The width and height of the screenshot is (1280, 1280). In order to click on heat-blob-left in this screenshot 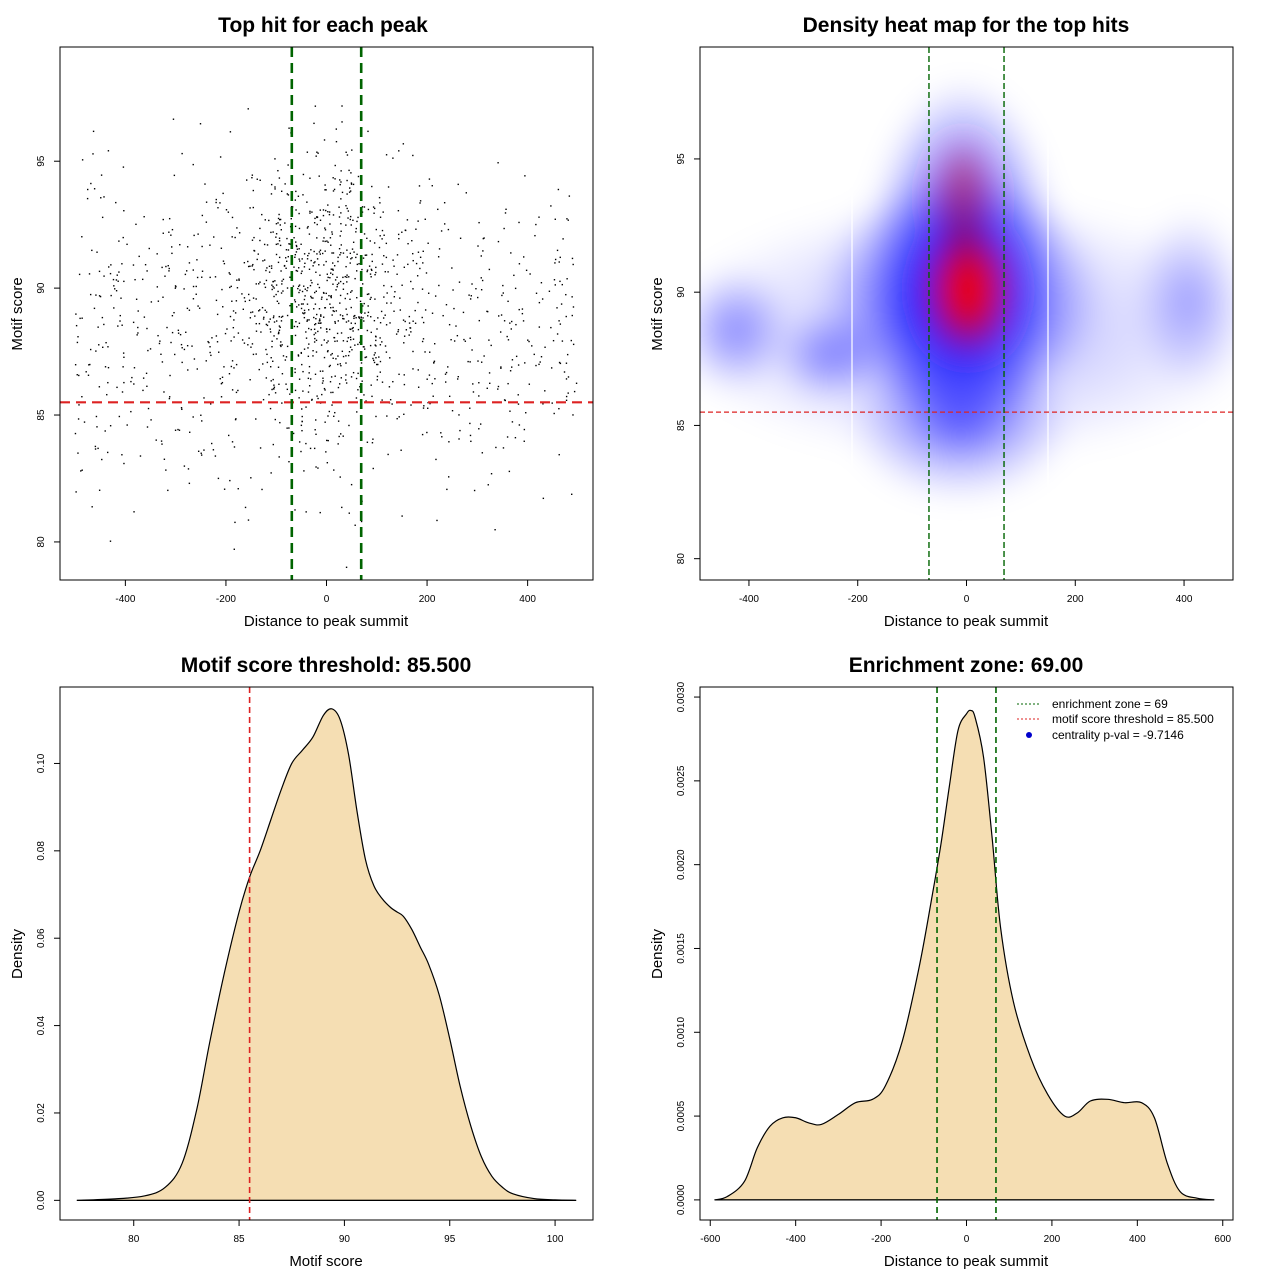, I will do `click(745, 330)`.